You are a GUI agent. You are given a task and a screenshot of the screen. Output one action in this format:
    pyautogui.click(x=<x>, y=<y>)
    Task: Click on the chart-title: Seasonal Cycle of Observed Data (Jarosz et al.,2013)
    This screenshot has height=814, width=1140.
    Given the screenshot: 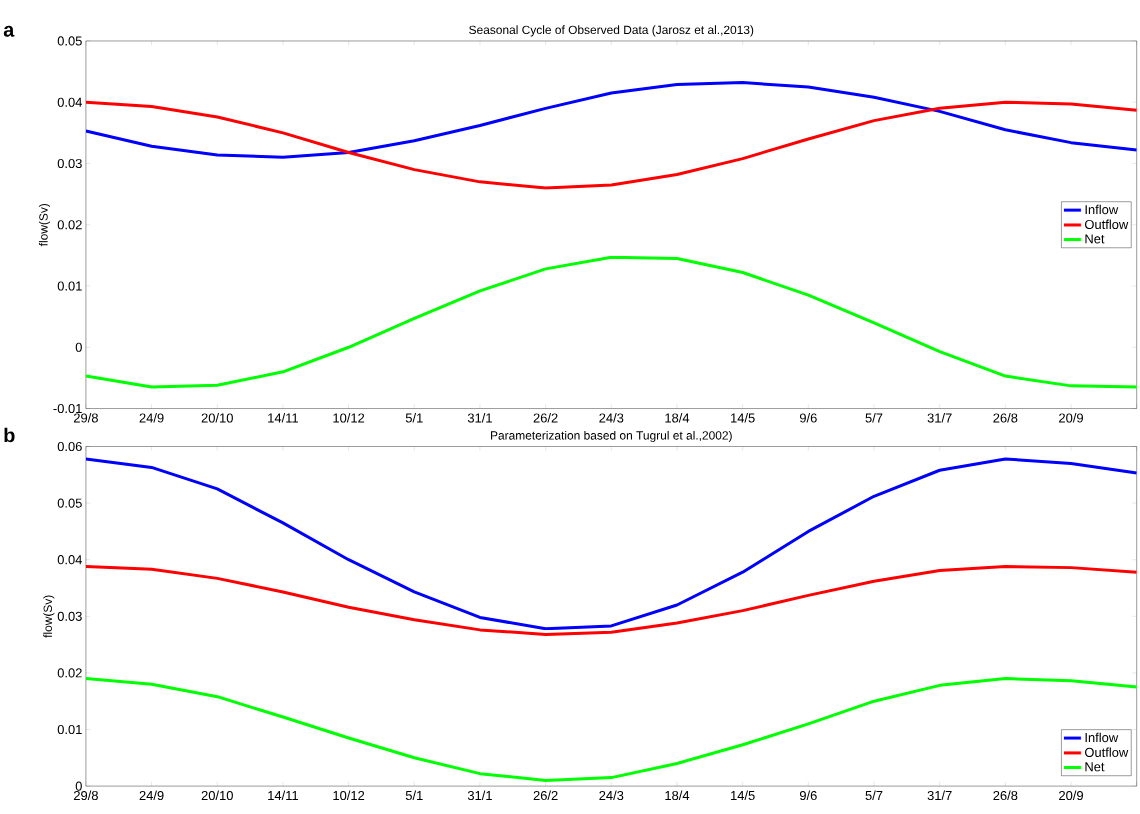 What is the action you would take?
    pyautogui.click(x=611, y=31)
    